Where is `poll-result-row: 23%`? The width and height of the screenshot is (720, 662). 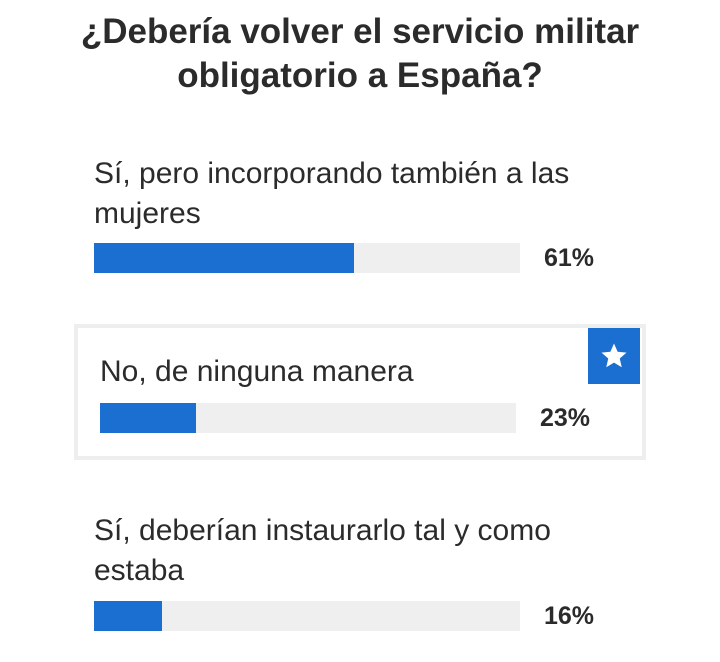
poll-result-row: 23% is located at coordinates (360, 419).